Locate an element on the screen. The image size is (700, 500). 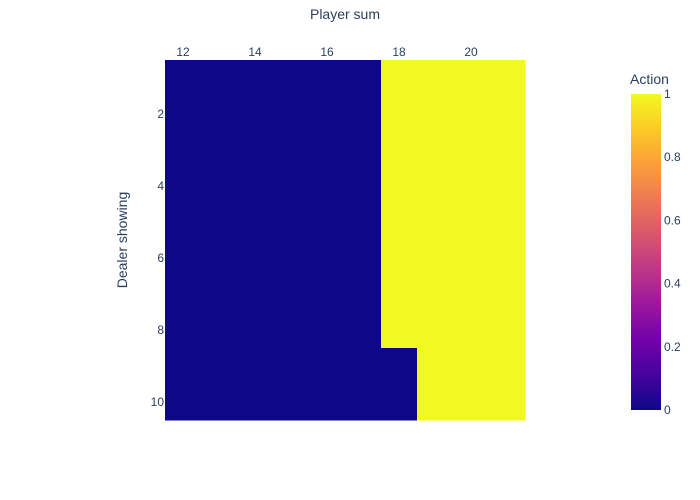
x-tick-label: 20 is located at coordinates (471, 52).